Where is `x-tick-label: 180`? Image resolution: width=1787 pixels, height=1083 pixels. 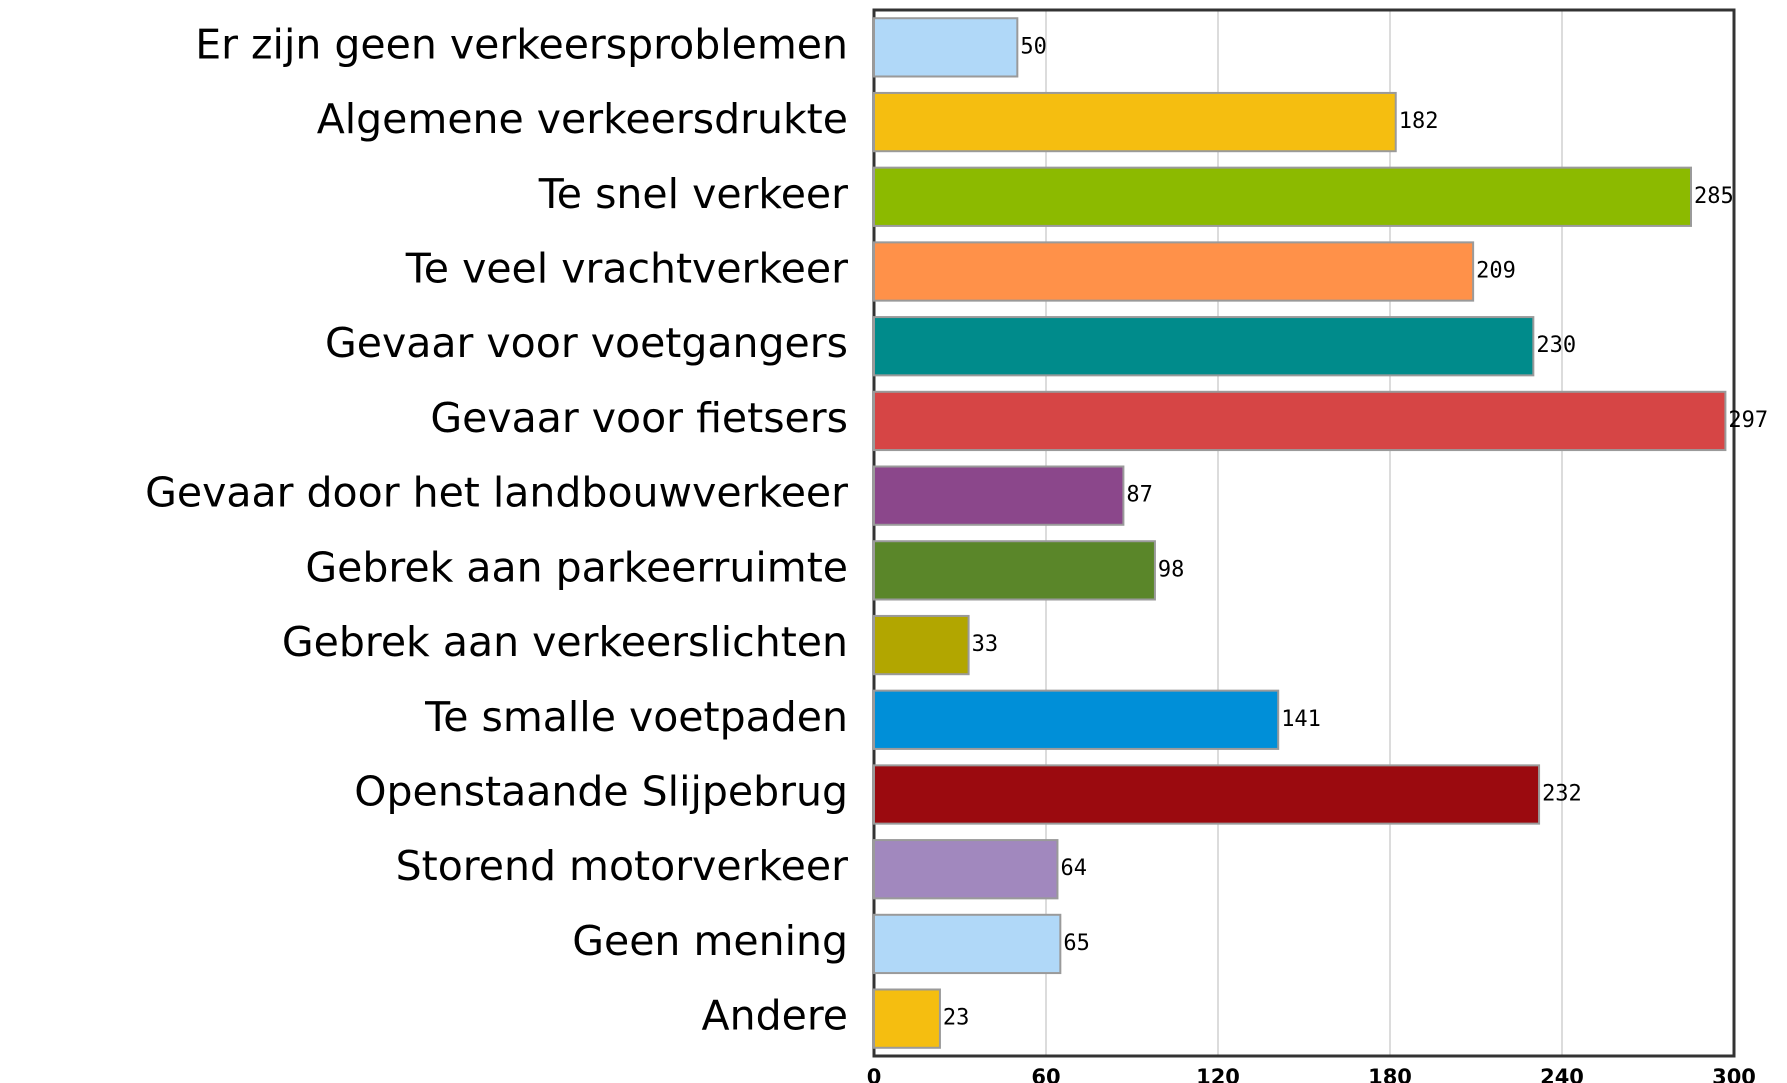 x-tick-label: 180 is located at coordinates (1390, 1074).